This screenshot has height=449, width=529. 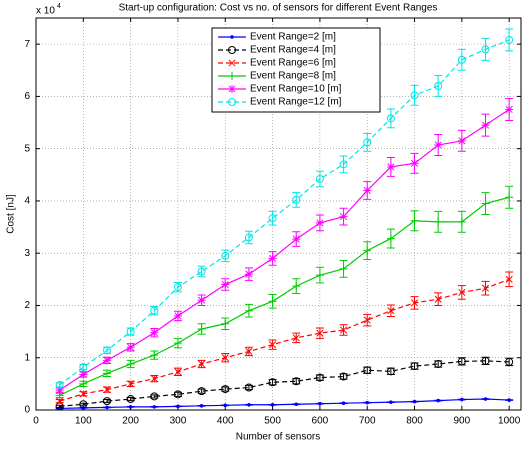 What do you see at coordinates (293, 37) in the screenshot?
I see `legend-label: Event Range=2 [m]` at bounding box center [293, 37].